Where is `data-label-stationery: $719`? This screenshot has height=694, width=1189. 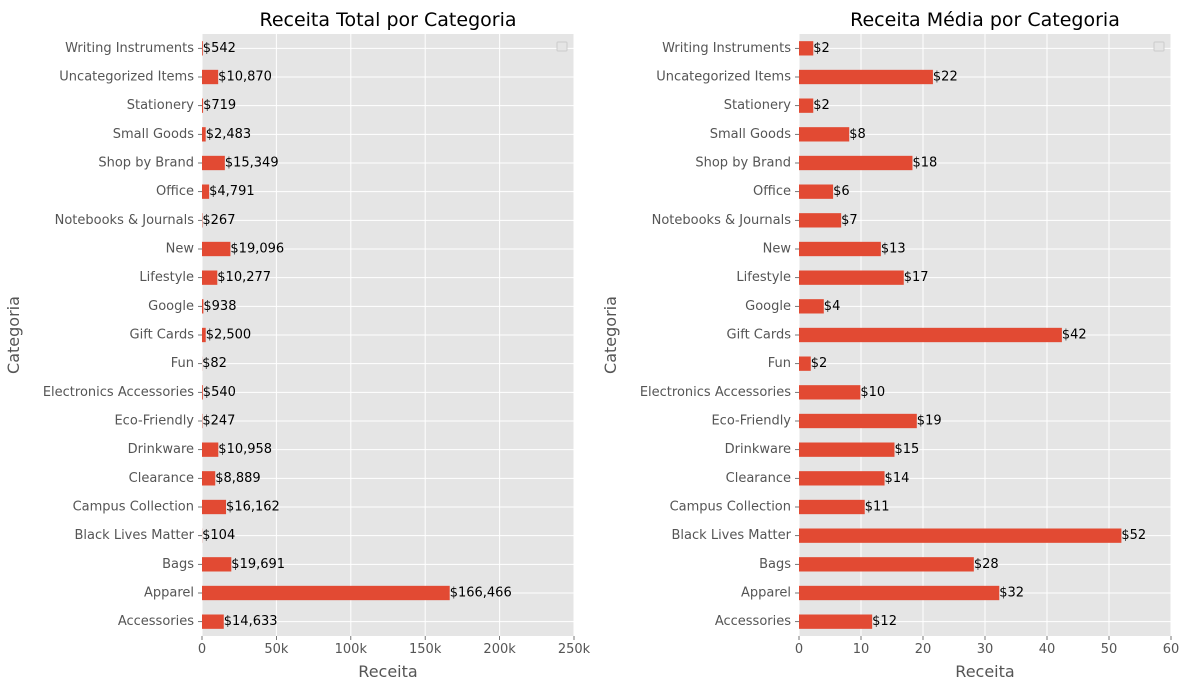
data-label-stationery: $719 is located at coordinates (219, 105).